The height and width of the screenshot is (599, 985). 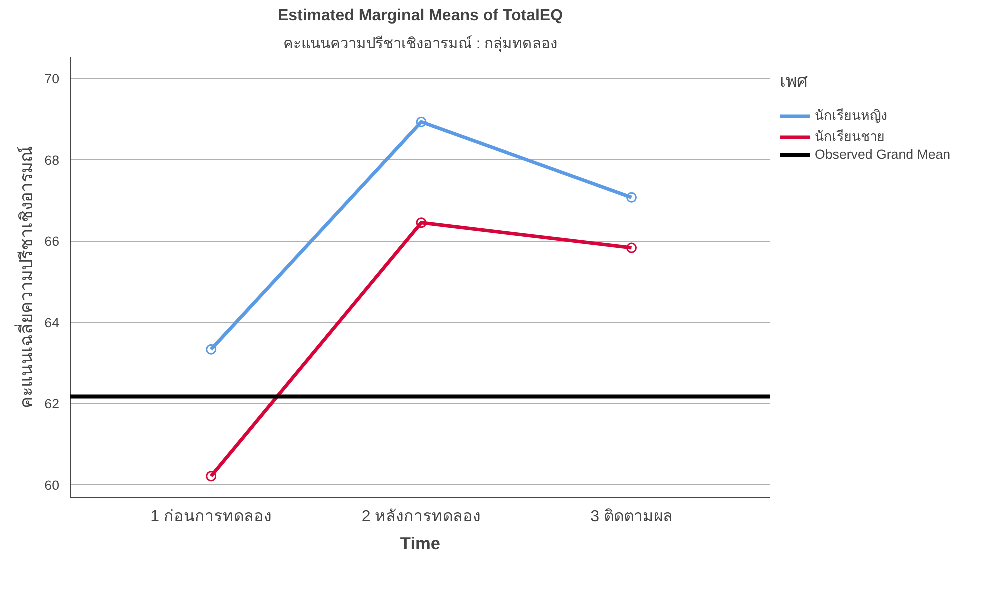 What do you see at coordinates (52, 79) in the screenshot?
I see `y-tick-label: 70` at bounding box center [52, 79].